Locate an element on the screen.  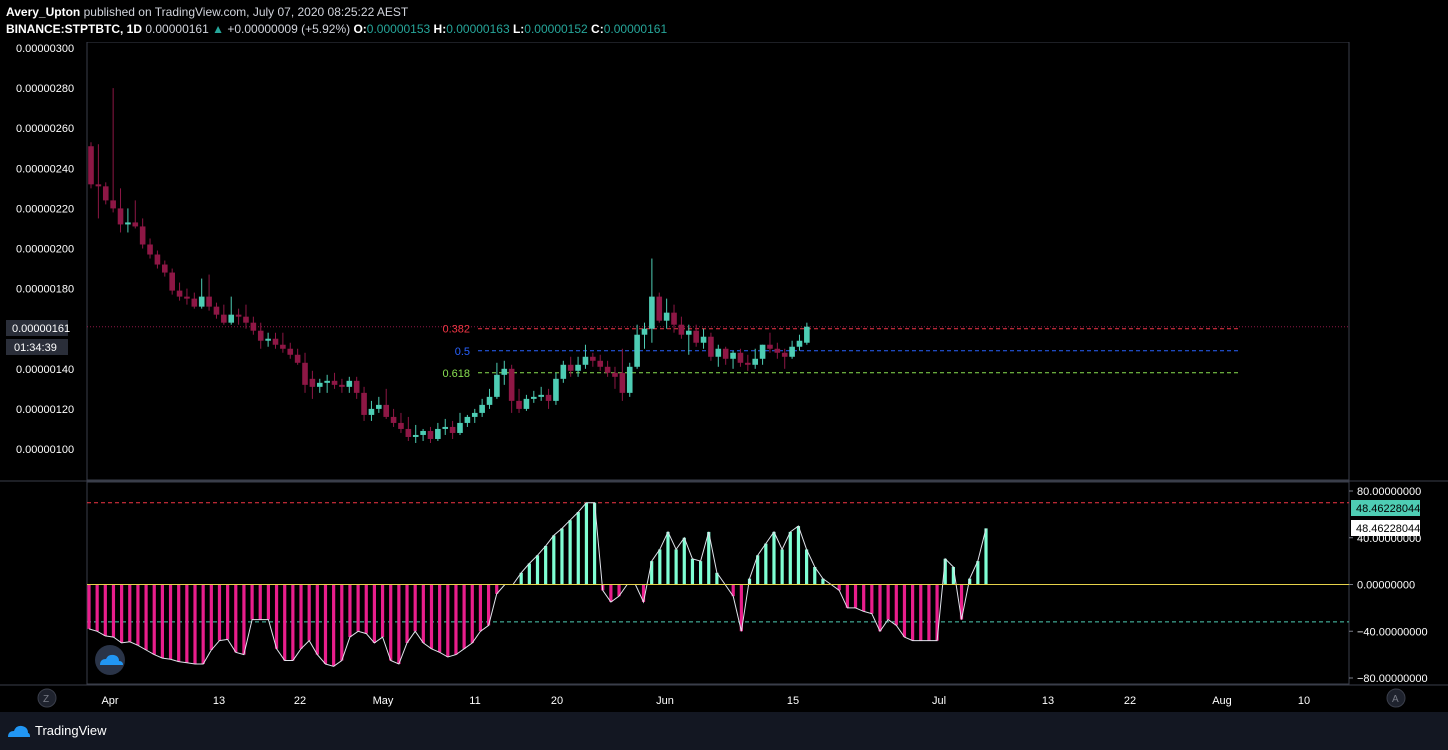
zoom-toggle-button is located at coordinates (47, 698).